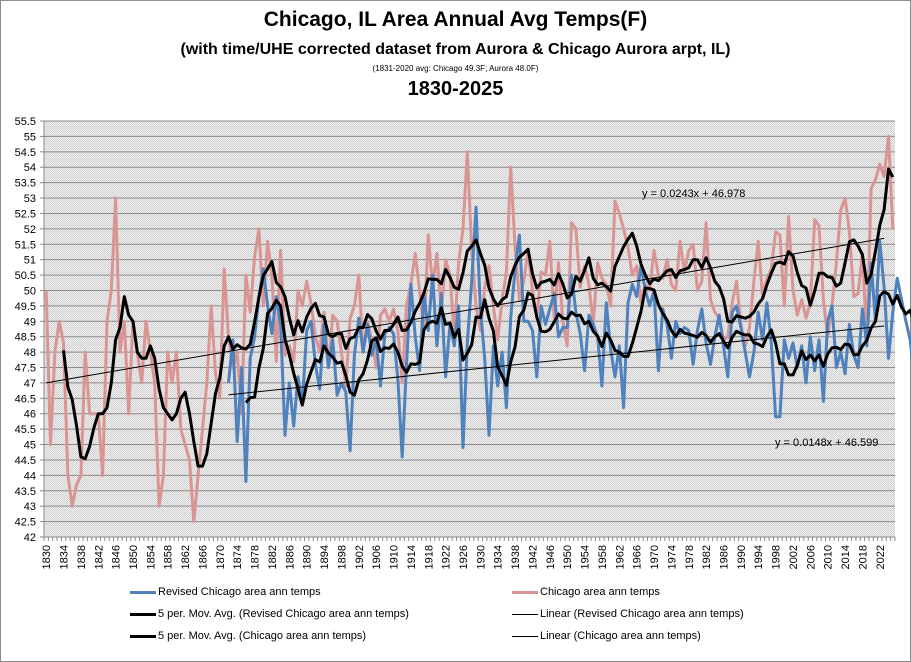  What do you see at coordinates (25, 338) in the screenshot?
I see `y-tick-label: 48.5` at bounding box center [25, 338].